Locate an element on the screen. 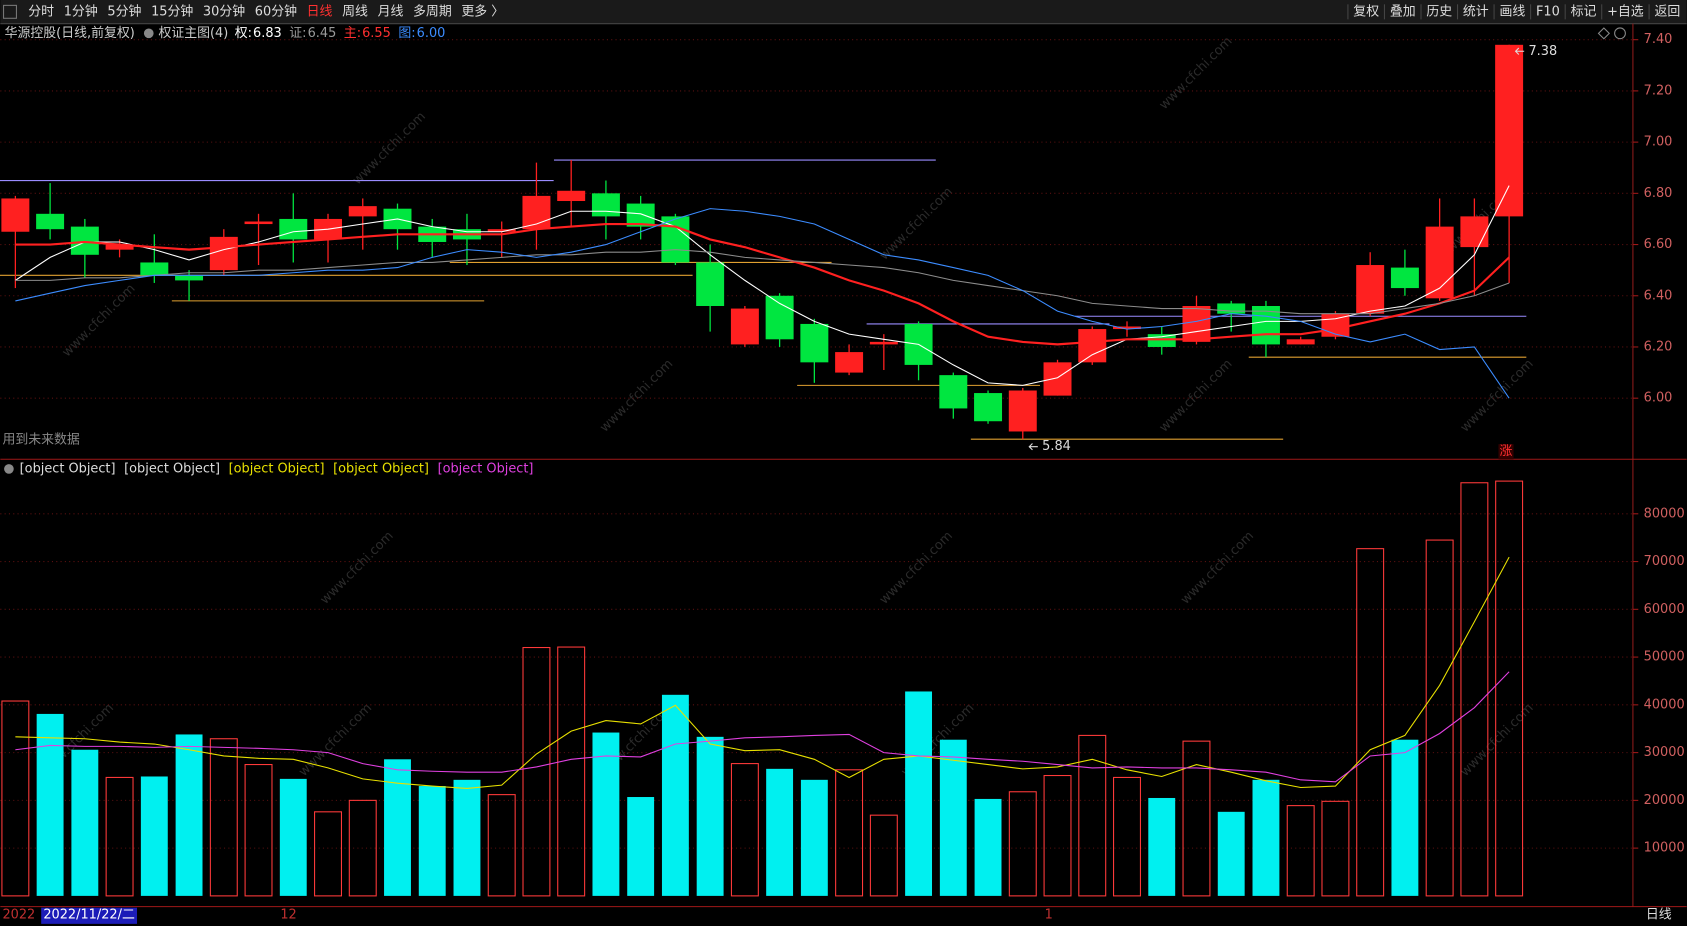 This screenshot has width=1687, height=926. toolbar-tab: 周线 is located at coordinates (355, 11).